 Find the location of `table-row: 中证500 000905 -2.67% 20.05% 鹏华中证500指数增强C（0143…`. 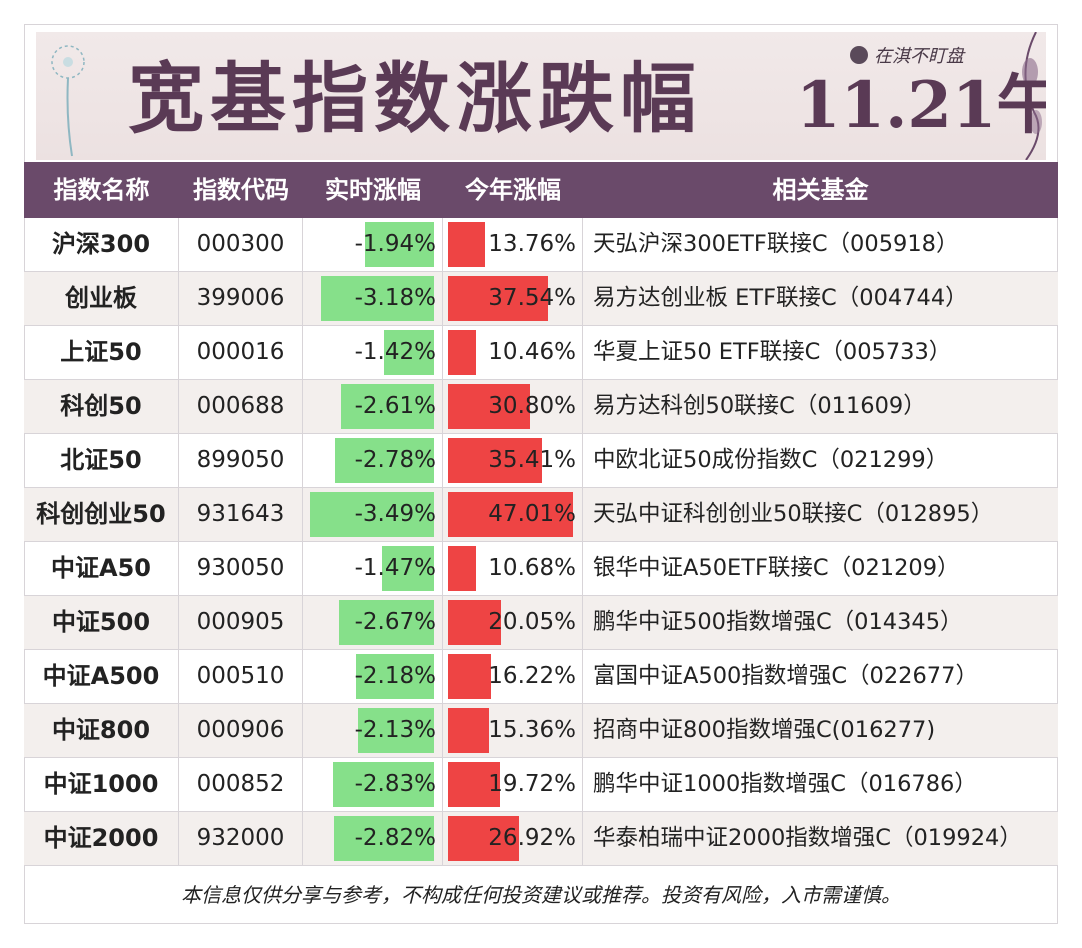

table-row: 中证500 000905 -2.67% 20.05% 鹏华中证500指数增强C（0143… is located at coordinates (541, 623).